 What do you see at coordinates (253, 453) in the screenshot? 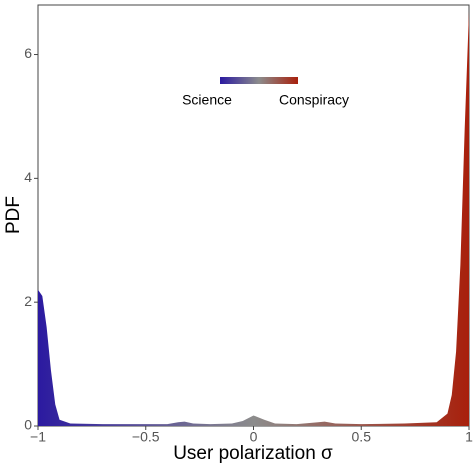
I see `x-axis-title: User polarization σ` at bounding box center [253, 453].